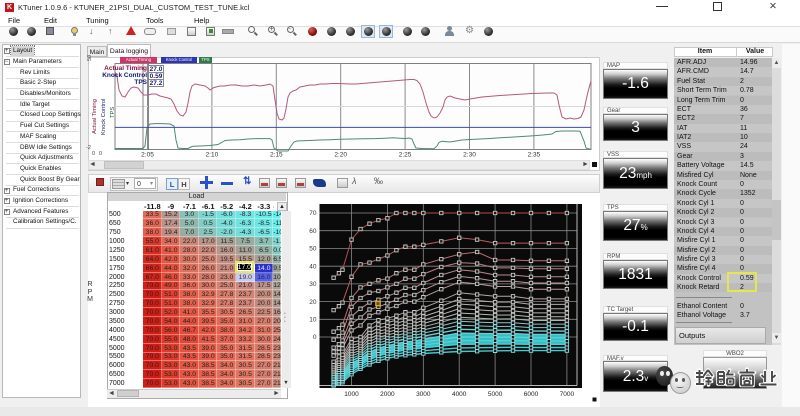  I want to click on svg-text: 4000, so click(459, 394).